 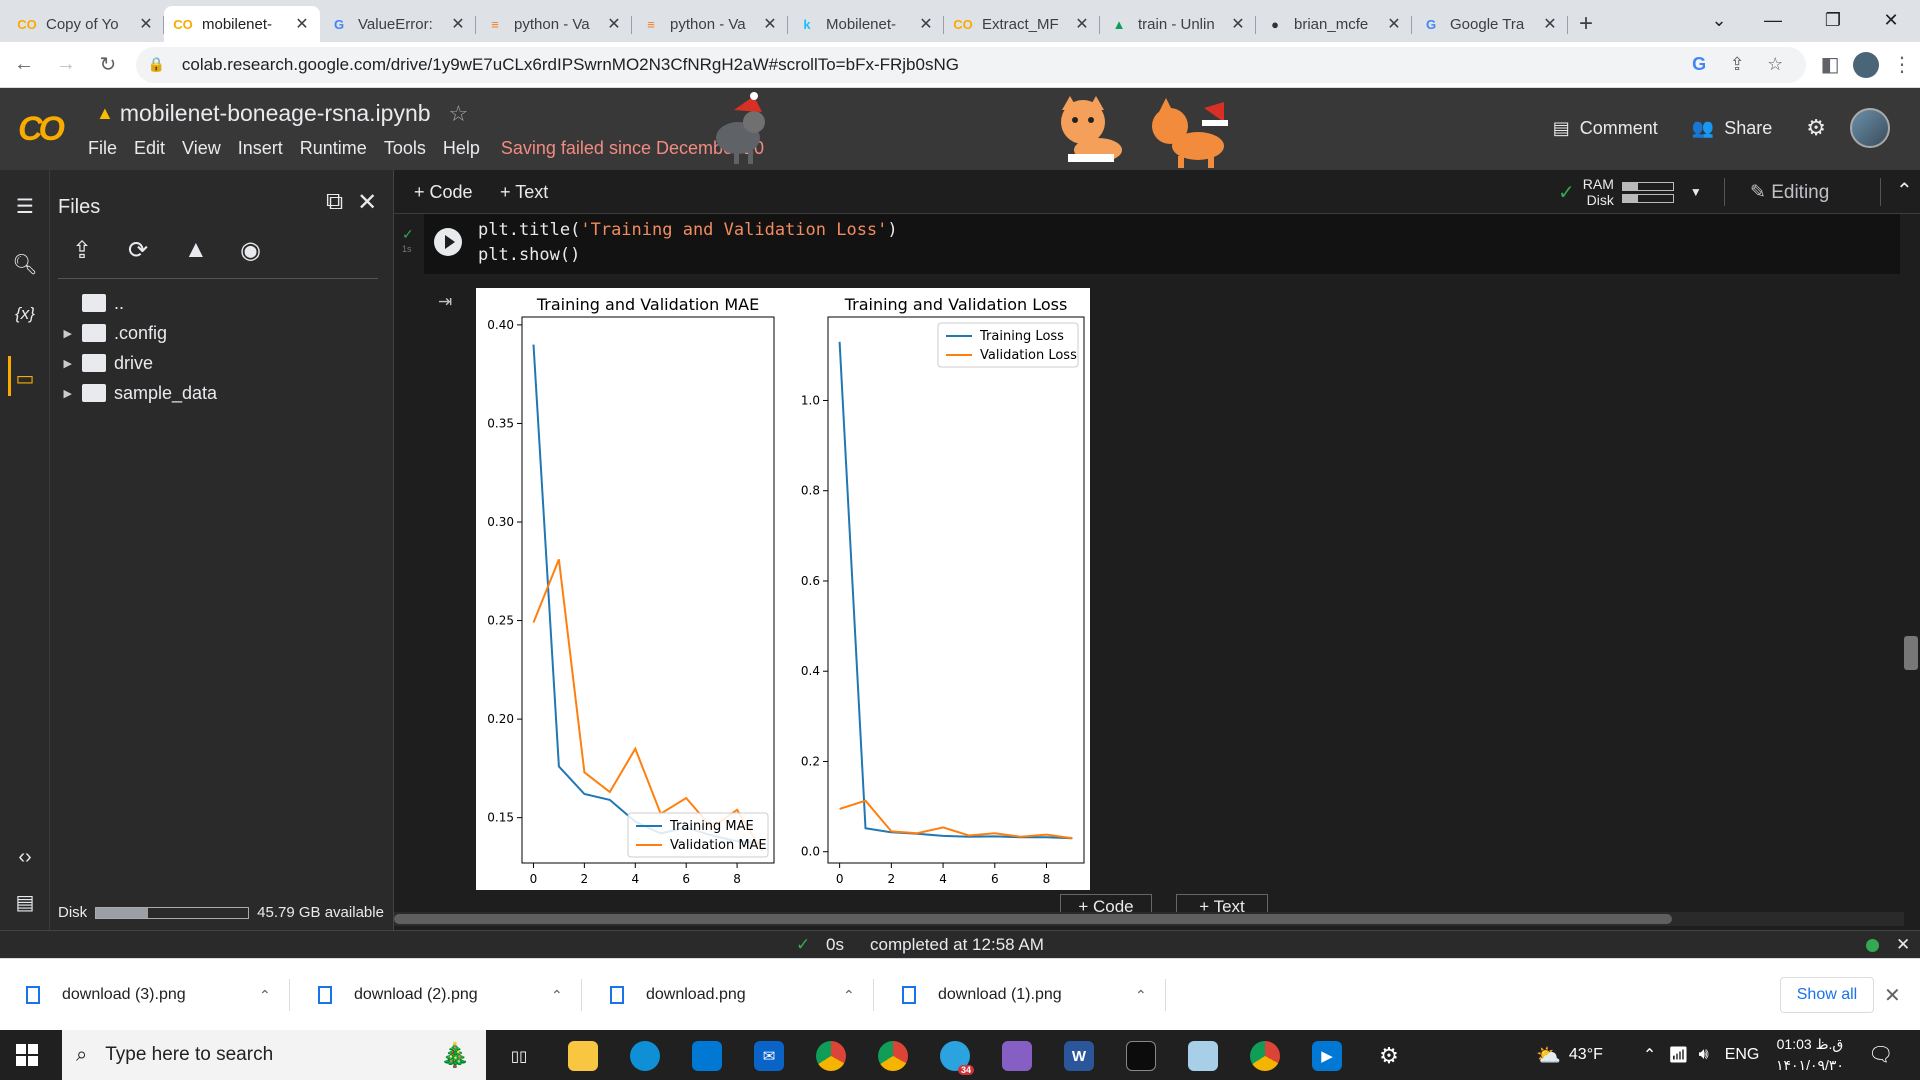 I want to click on wifi-icon: 📶︎, so click(x=1678, y=1055).